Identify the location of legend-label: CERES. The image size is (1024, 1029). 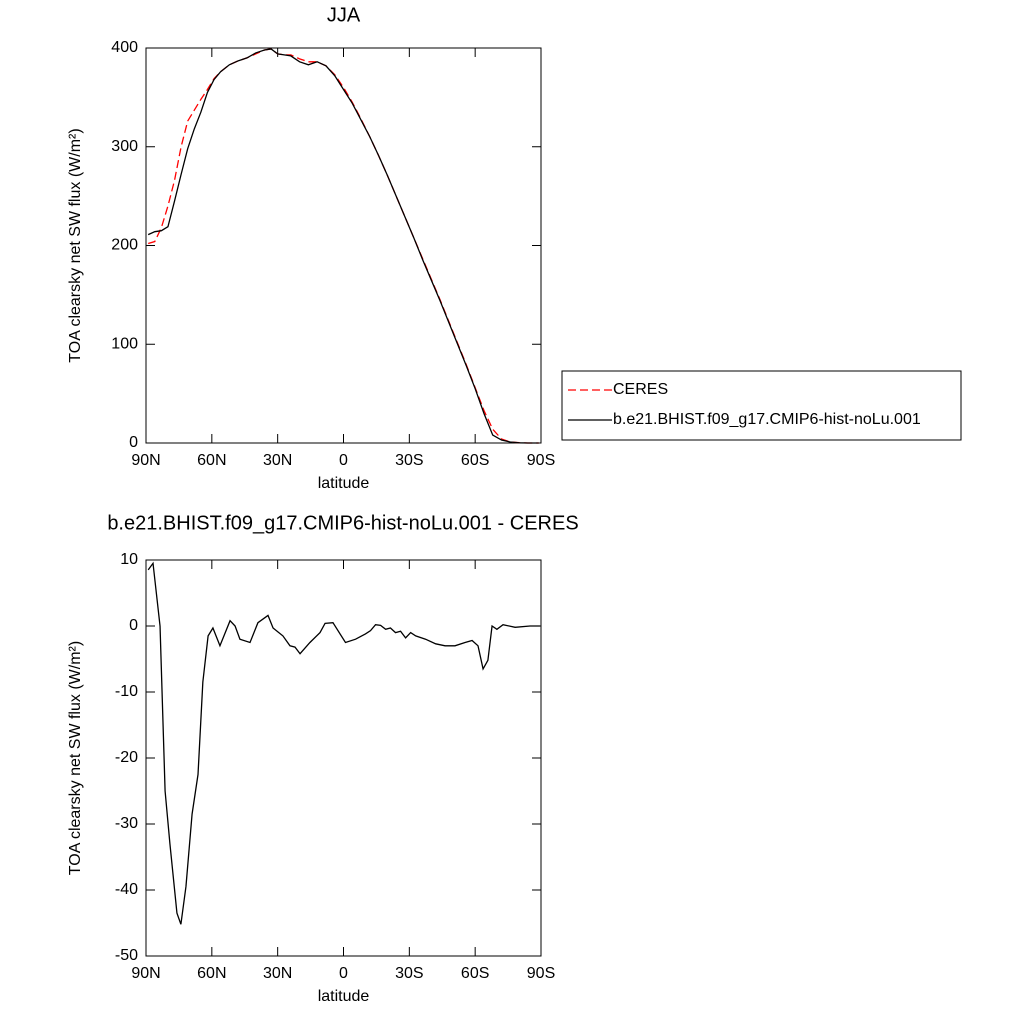
(640, 389).